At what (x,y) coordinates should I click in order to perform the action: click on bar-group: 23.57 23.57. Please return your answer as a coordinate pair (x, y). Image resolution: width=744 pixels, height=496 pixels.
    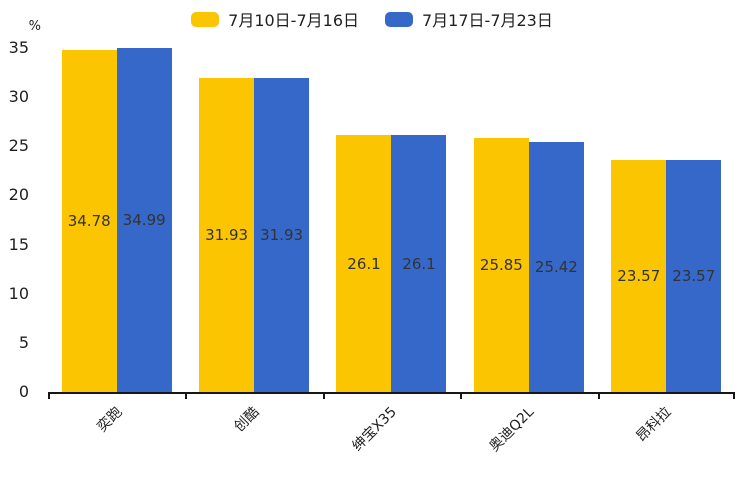
    Looking at the image, I should click on (666, 220).